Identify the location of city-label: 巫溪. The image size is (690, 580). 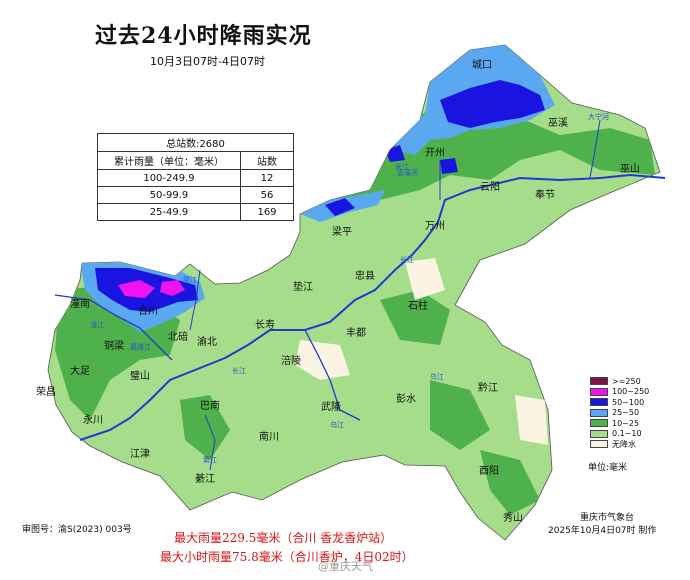
(558, 123).